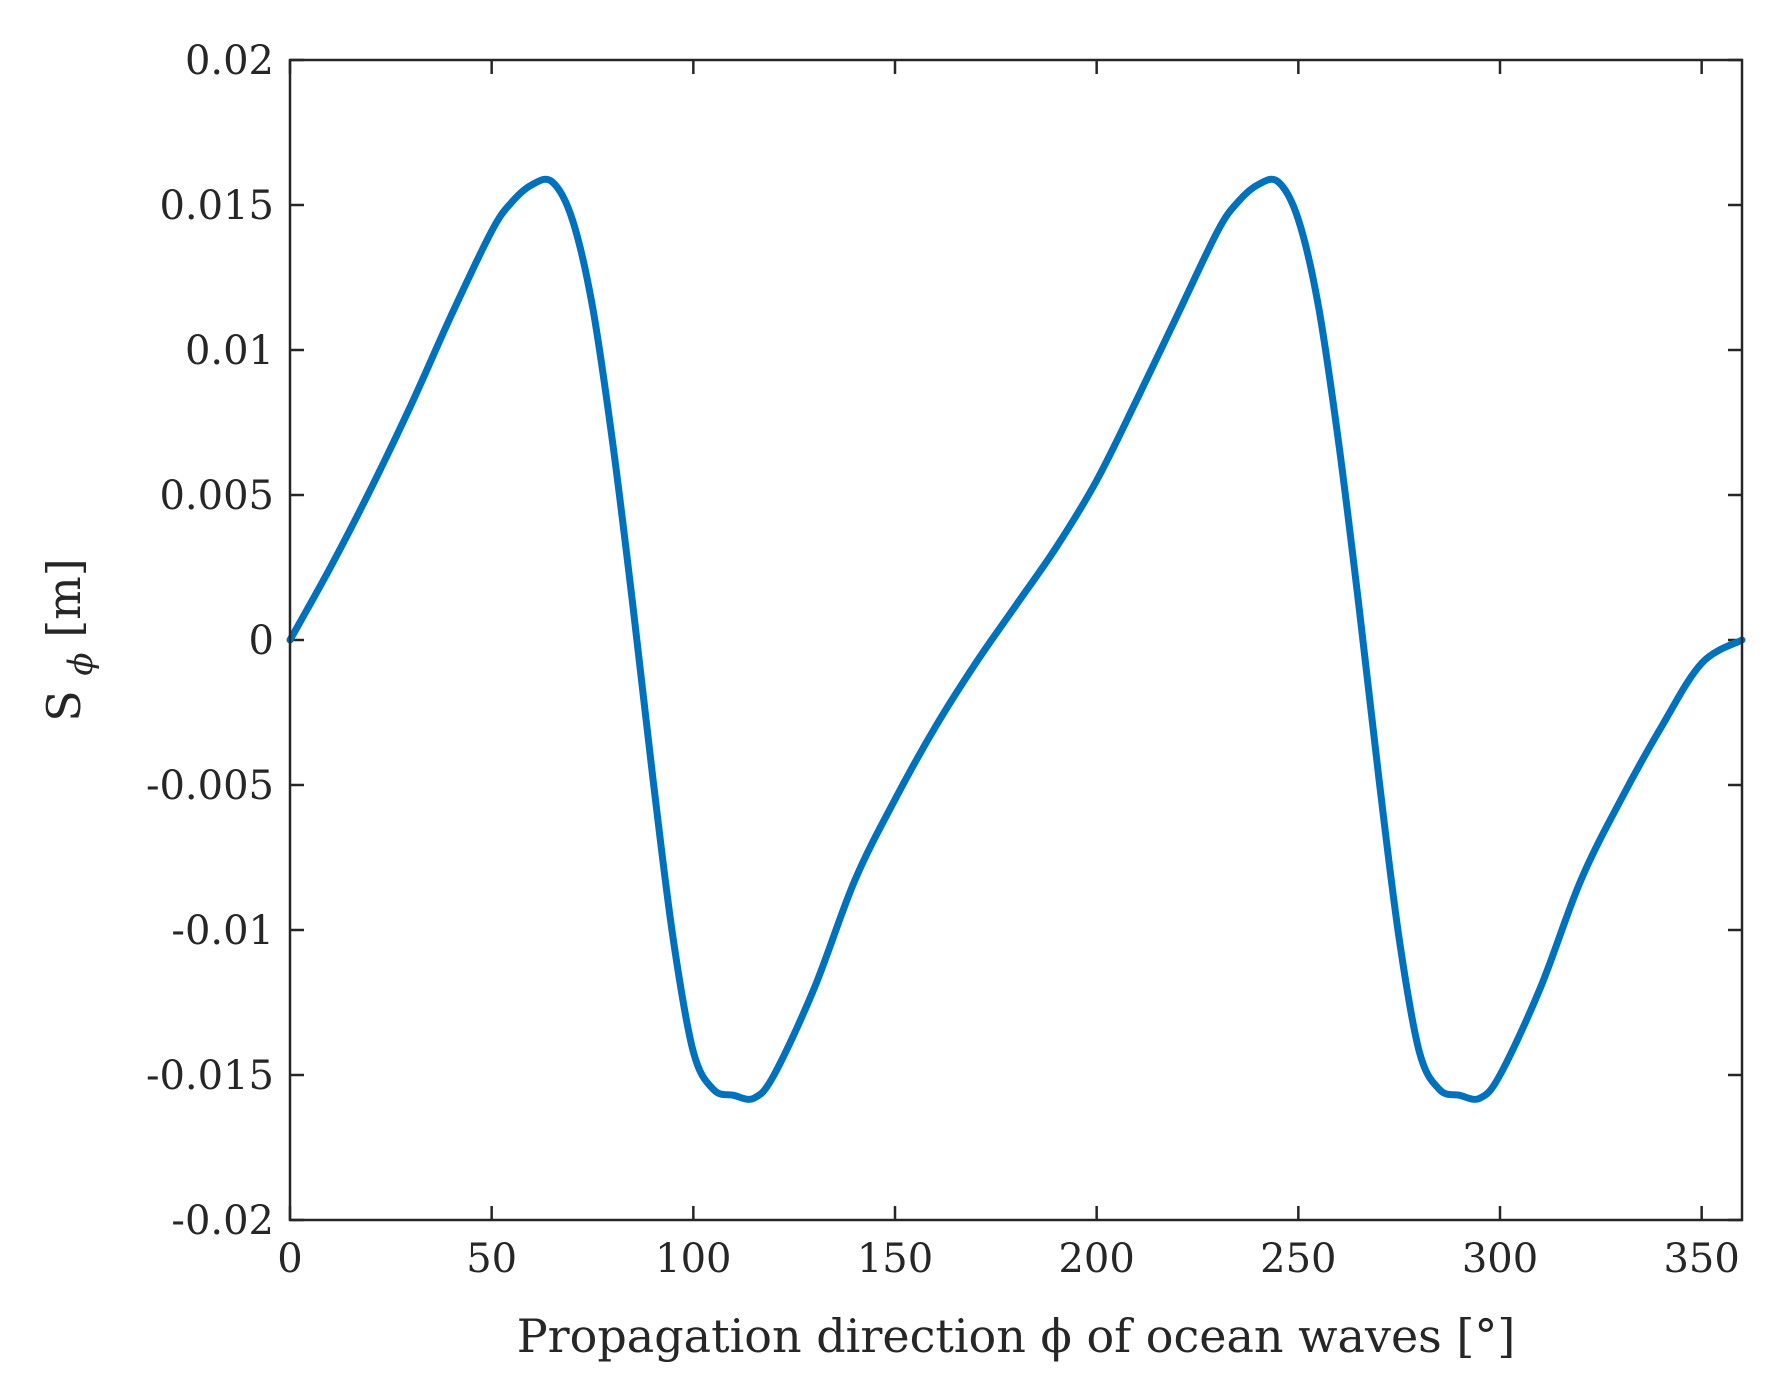 The image size is (1784, 1392). What do you see at coordinates (229, 61) in the screenshot?
I see `y-tick-label: 0.02` at bounding box center [229, 61].